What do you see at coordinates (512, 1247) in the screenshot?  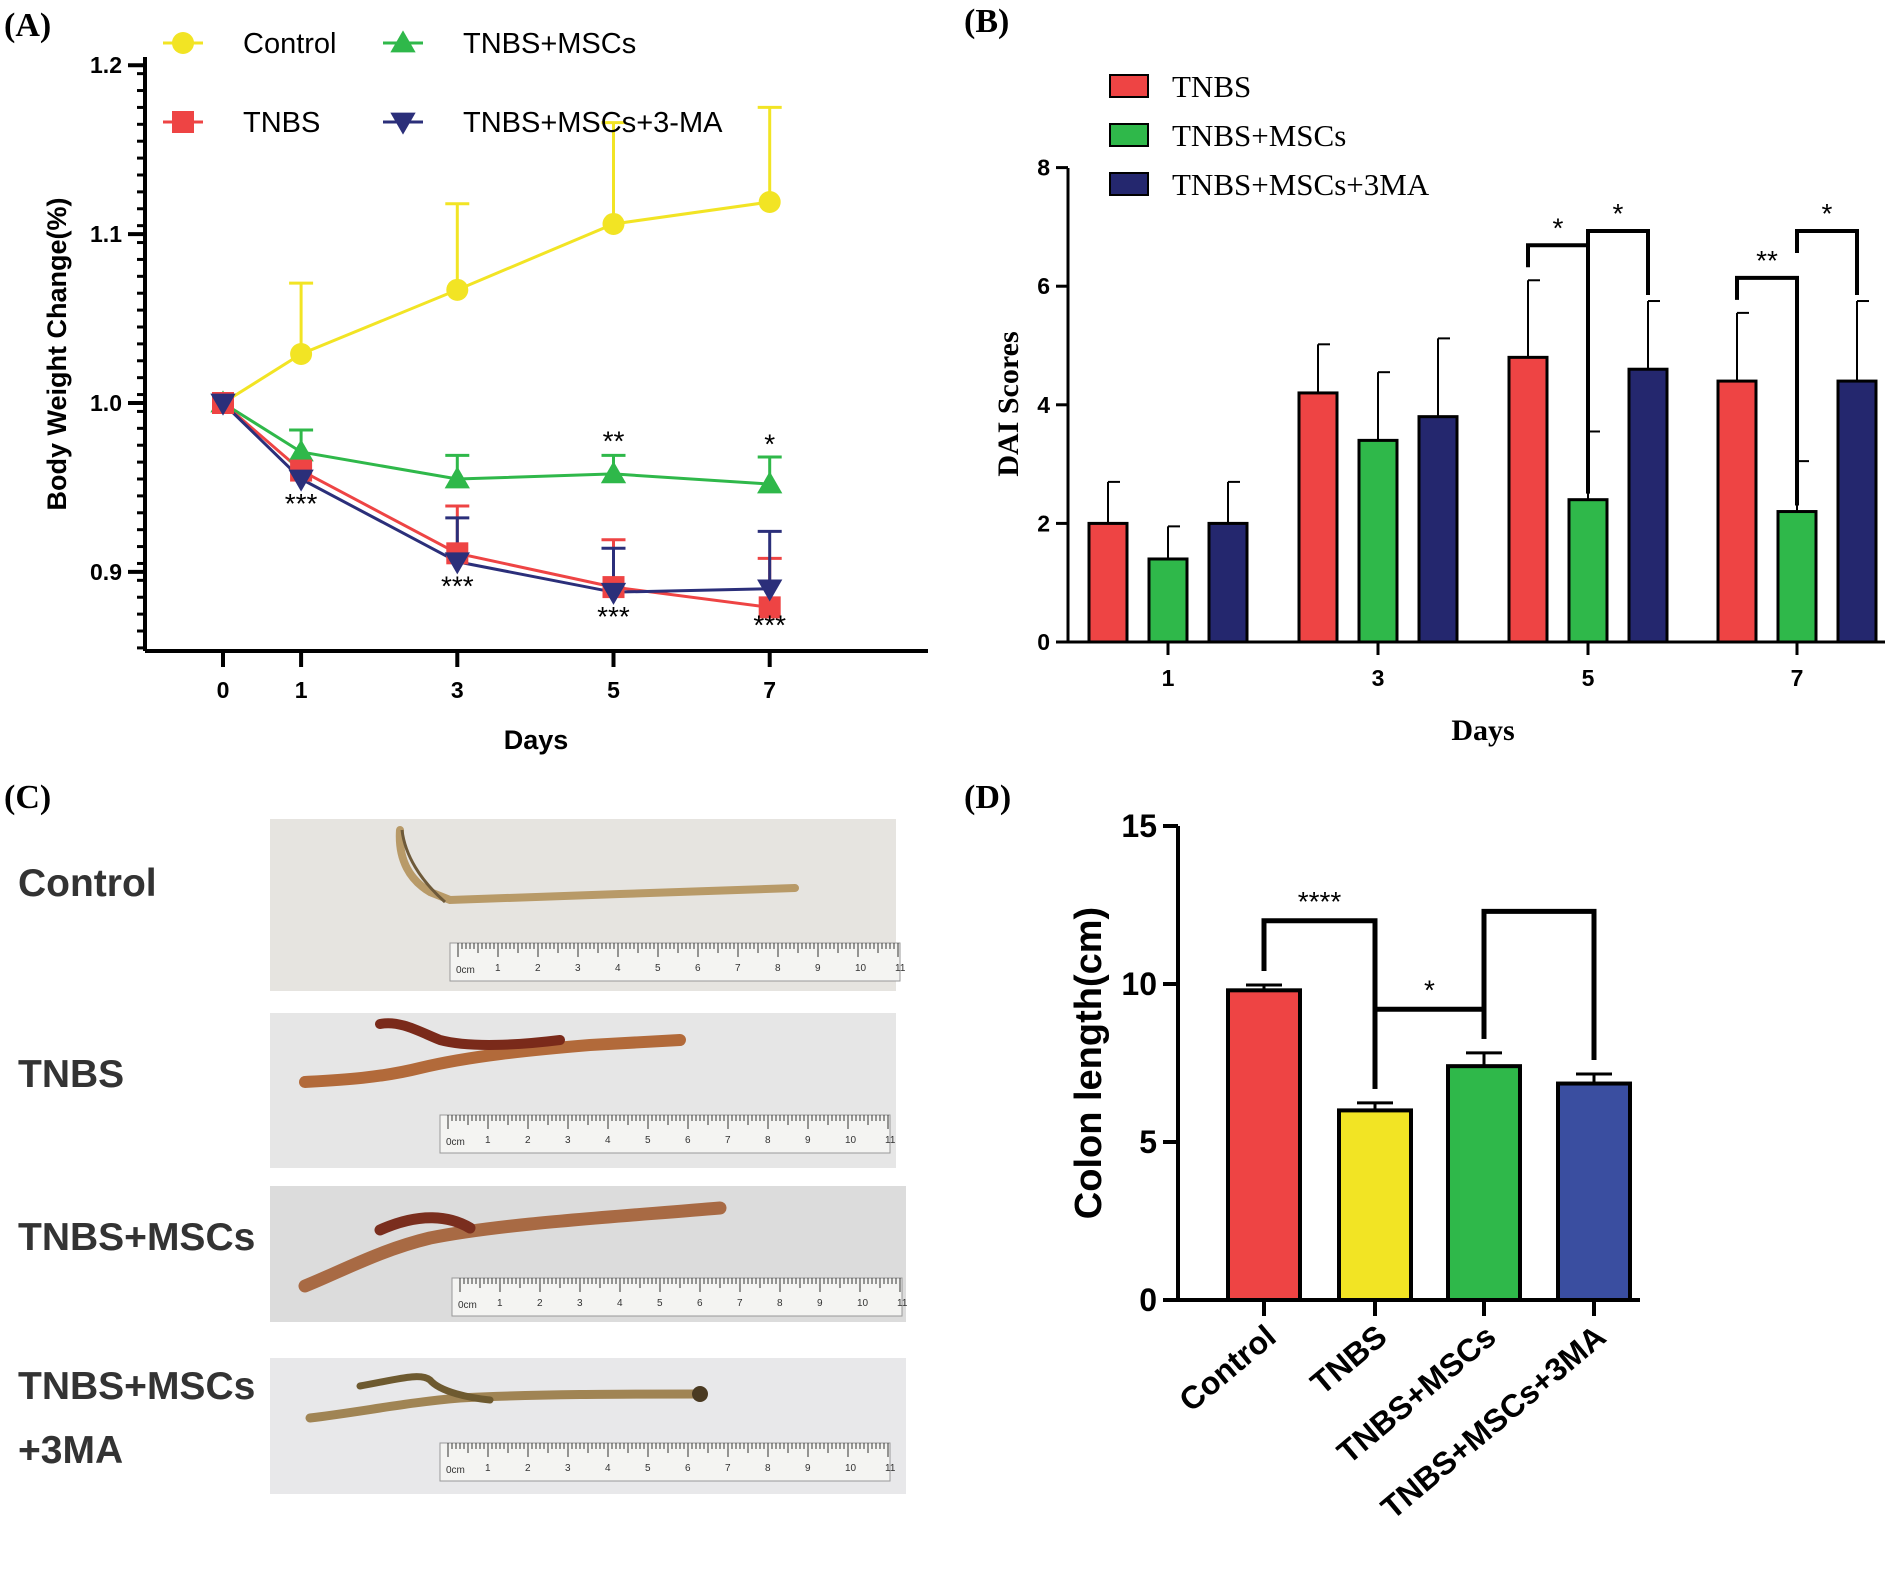 I see `colon-specimen-tnbs-mscs` at bounding box center [512, 1247].